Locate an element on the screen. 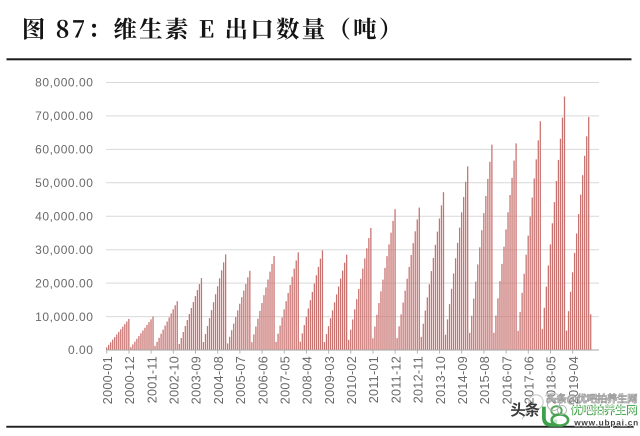 Image resolution: width=640 pixels, height=436 pixels. svg-text: 50,000.00 is located at coordinates (64, 183).